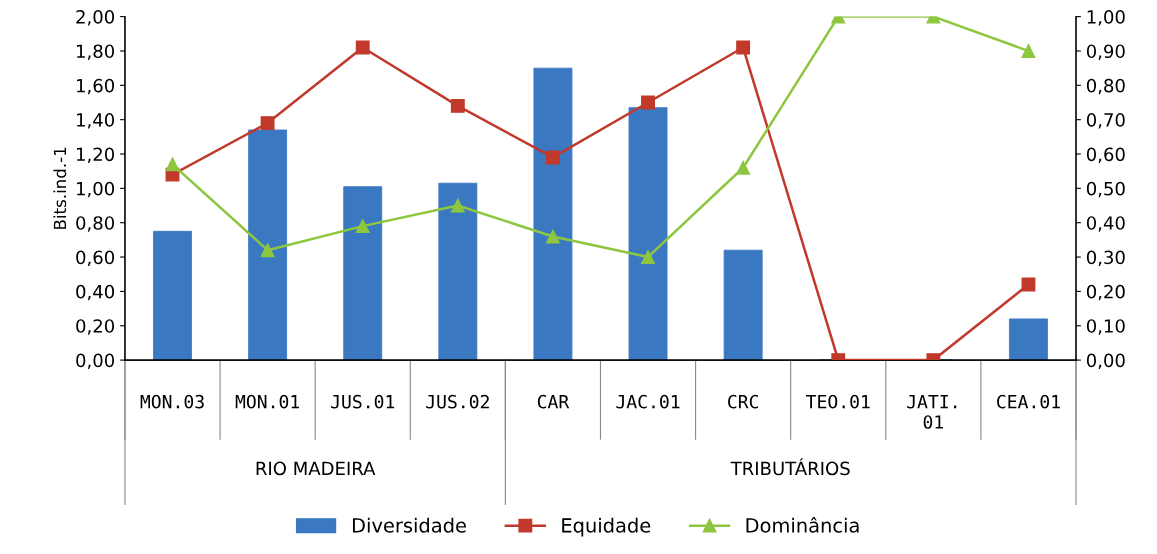  I want to click on y-tick-label: 0,80, so click(95, 224).